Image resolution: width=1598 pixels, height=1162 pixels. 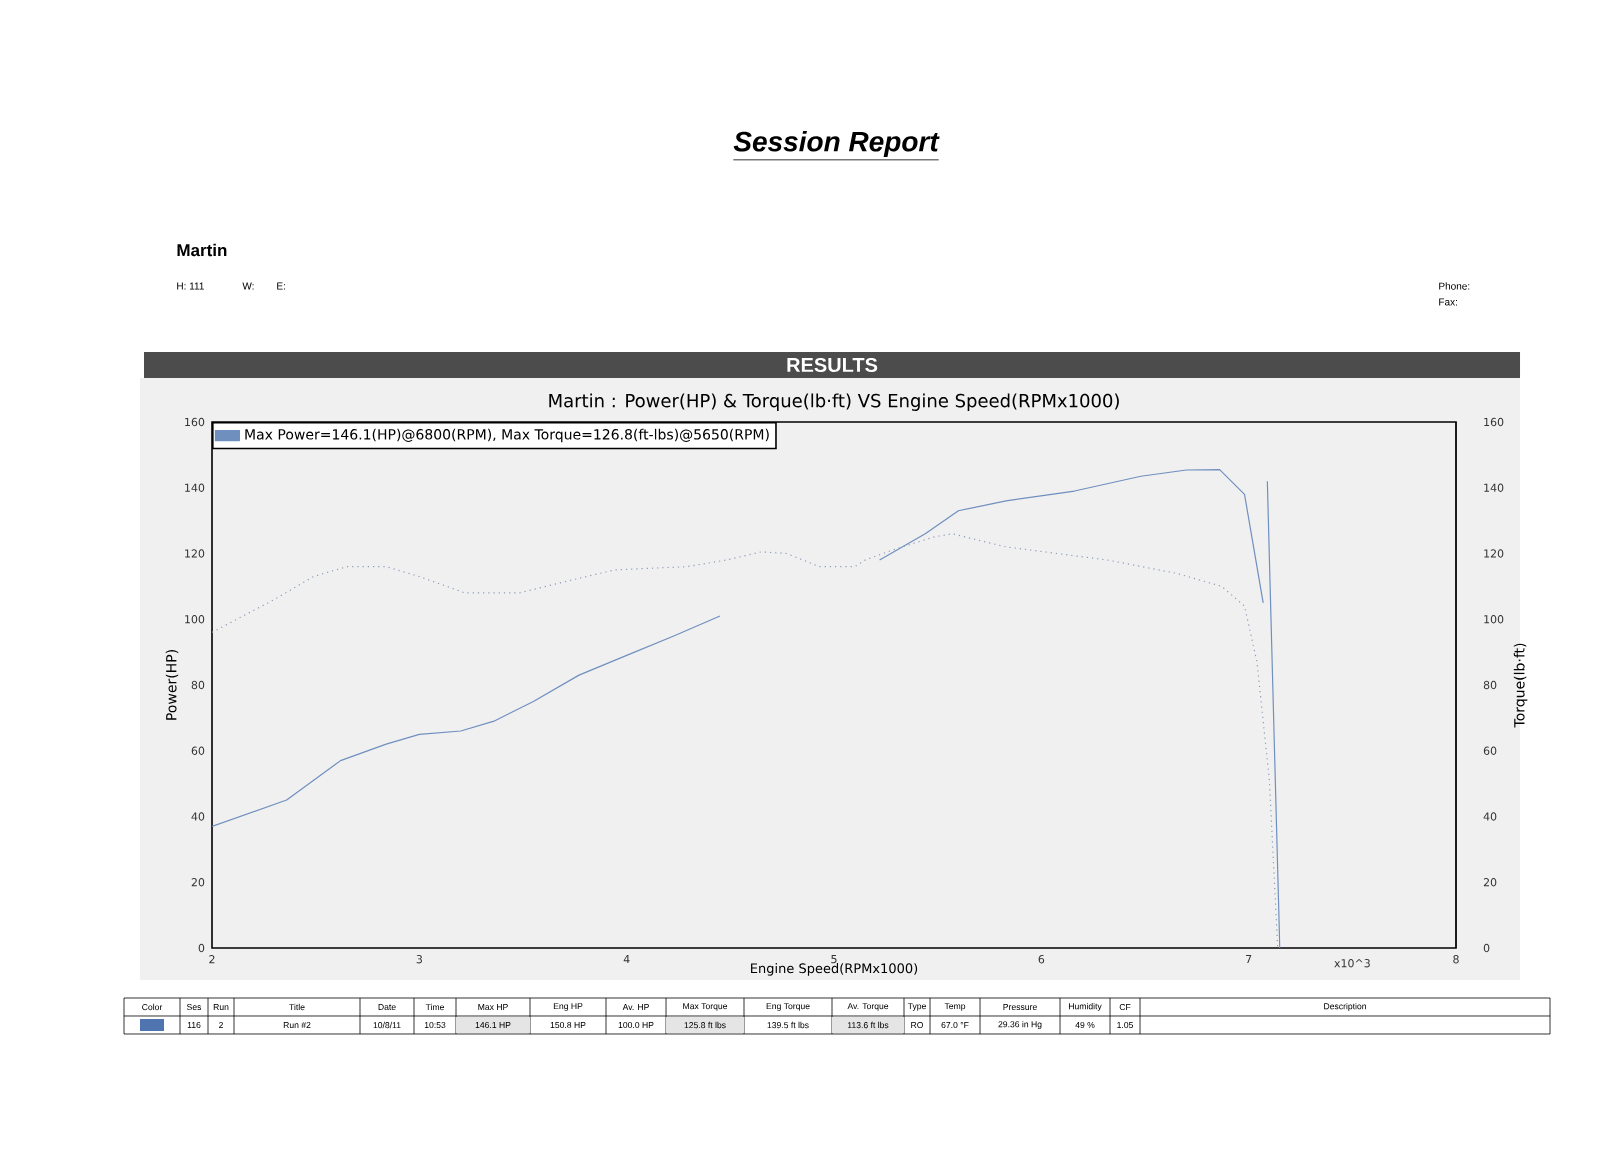 What do you see at coordinates (834, 402) in the screenshot?
I see `chart-title: Martin : Power(HP) & Torque(lb·ft) VS Engine Speed(RPMx1000)` at bounding box center [834, 402].